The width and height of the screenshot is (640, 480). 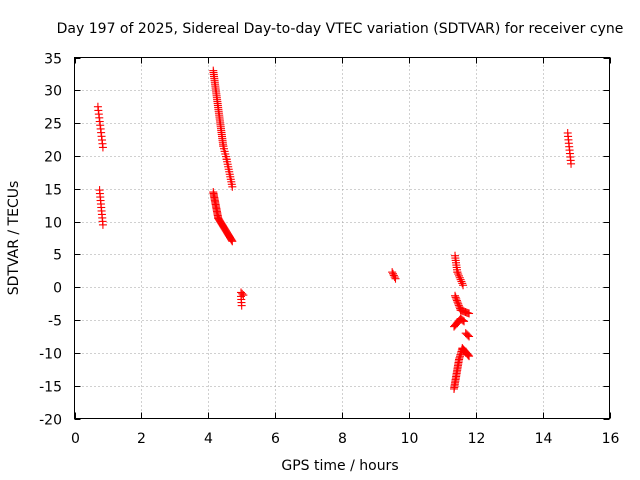 What do you see at coordinates (53, 60) in the screenshot?
I see `y-tick-label: 35` at bounding box center [53, 60].